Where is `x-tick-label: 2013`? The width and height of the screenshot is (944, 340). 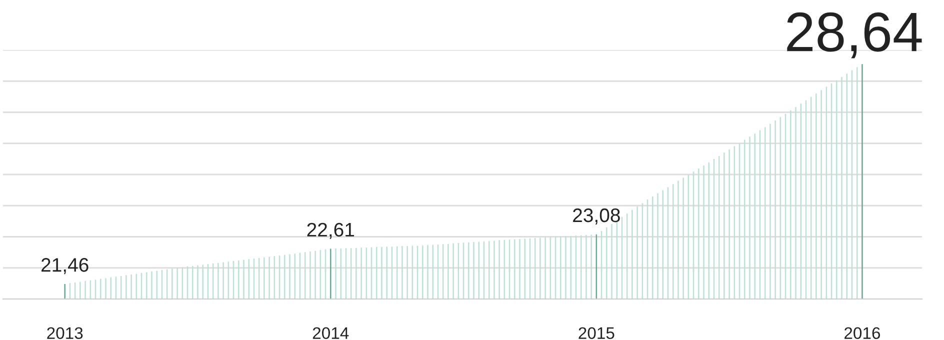
x-tick-label: 2013 is located at coordinates (65, 333).